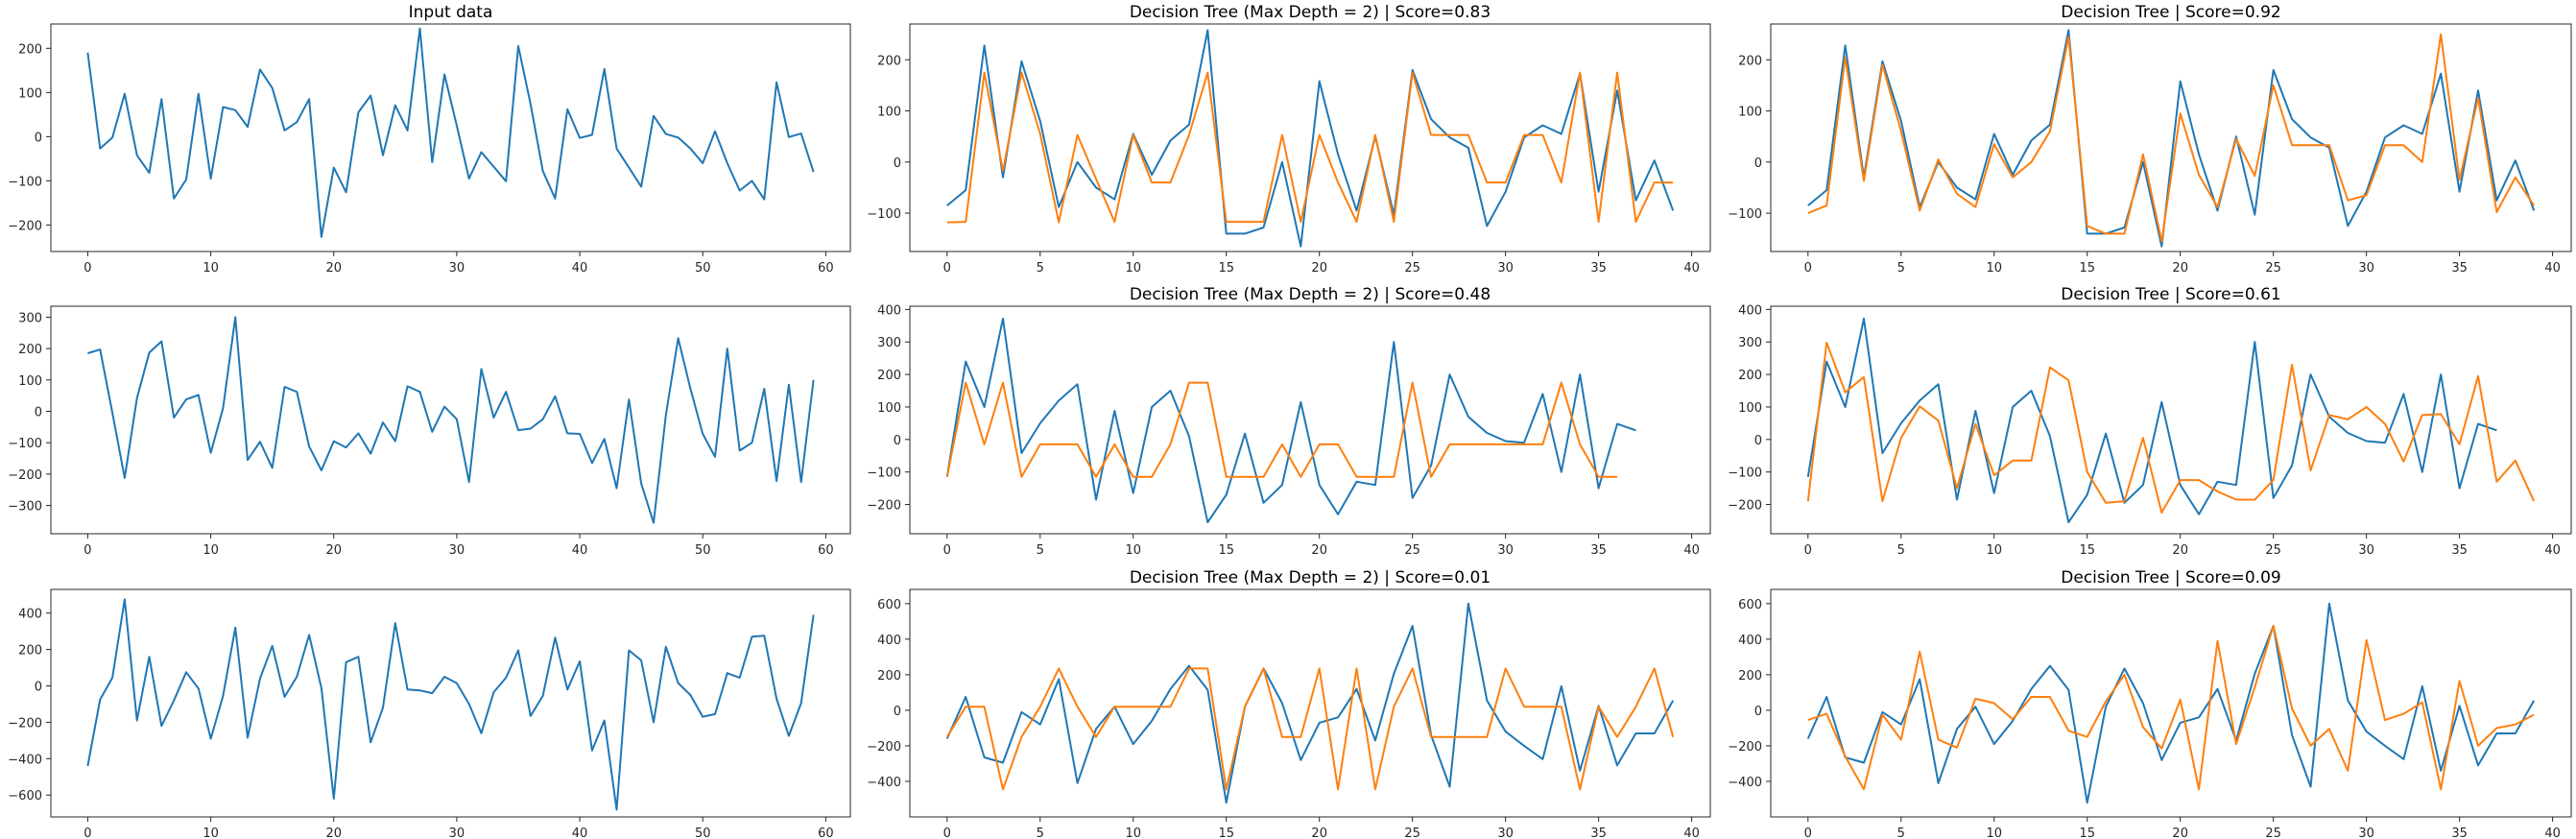 The height and width of the screenshot is (839, 2576). I want to click on y-tick-label: −300, so click(25, 508).